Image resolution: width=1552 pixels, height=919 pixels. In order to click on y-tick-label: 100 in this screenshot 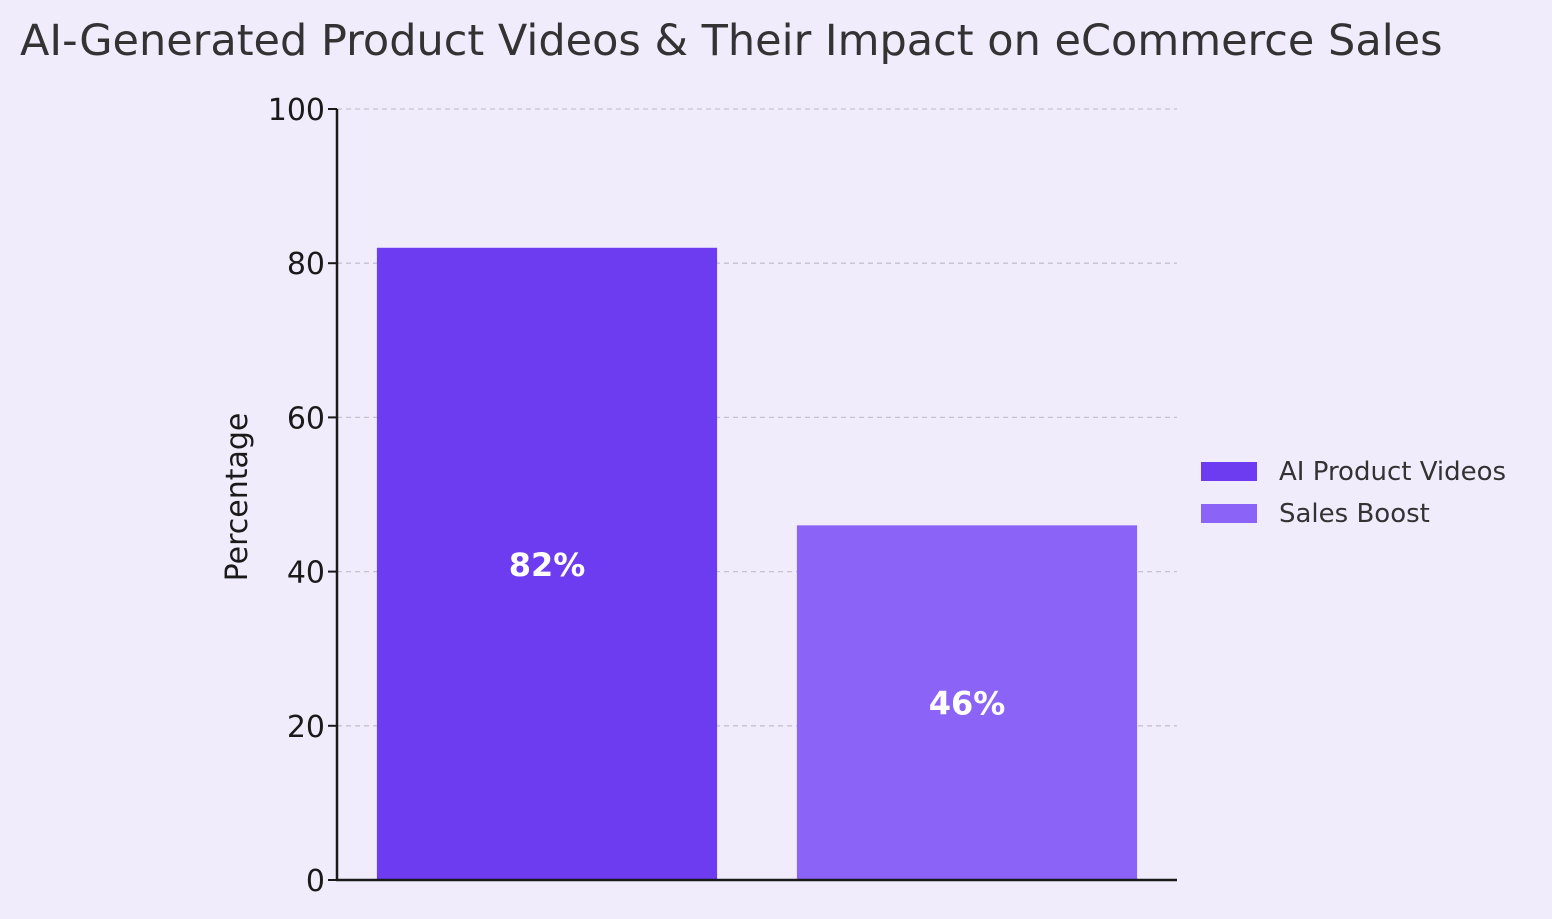, I will do `click(296, 110)`.